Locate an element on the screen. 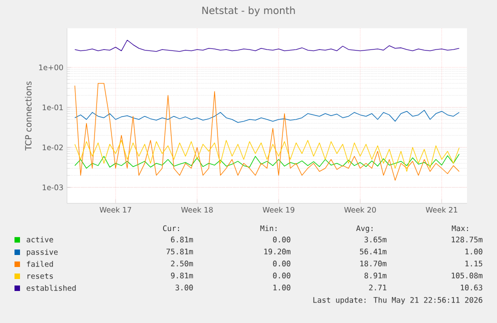 This screenshot has width=497, height=323. chart-title: Netstat - by month is located at coordinates (248, 11).